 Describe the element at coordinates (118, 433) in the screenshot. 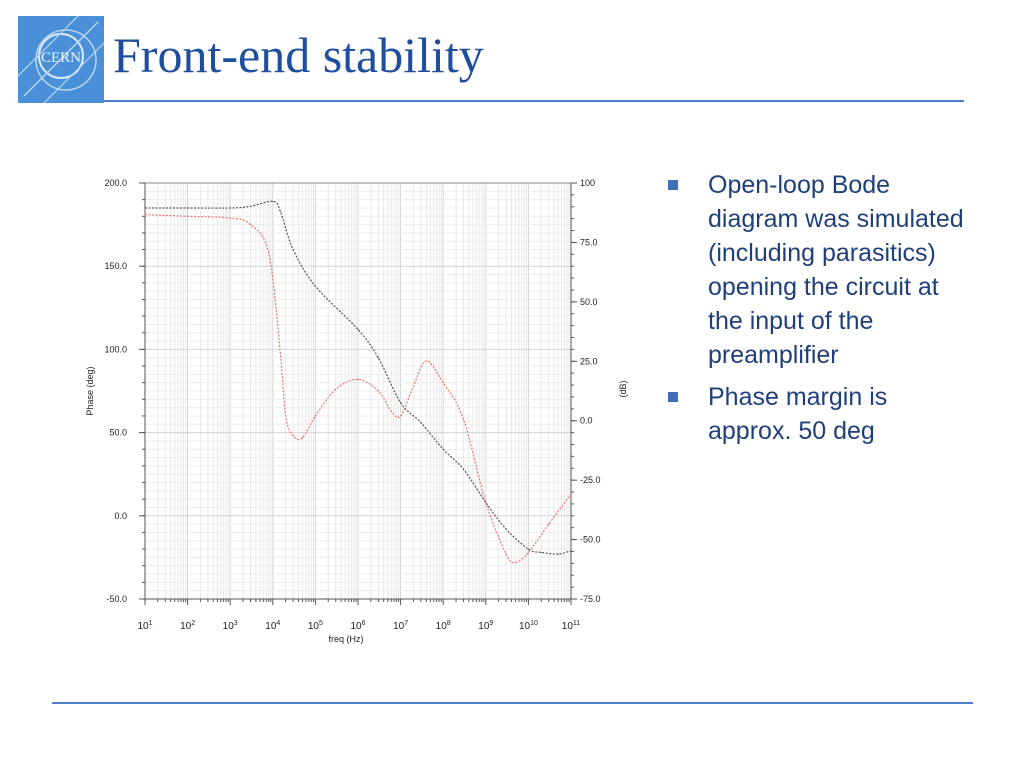

I see `left-tick-label: 50.0` at that location.